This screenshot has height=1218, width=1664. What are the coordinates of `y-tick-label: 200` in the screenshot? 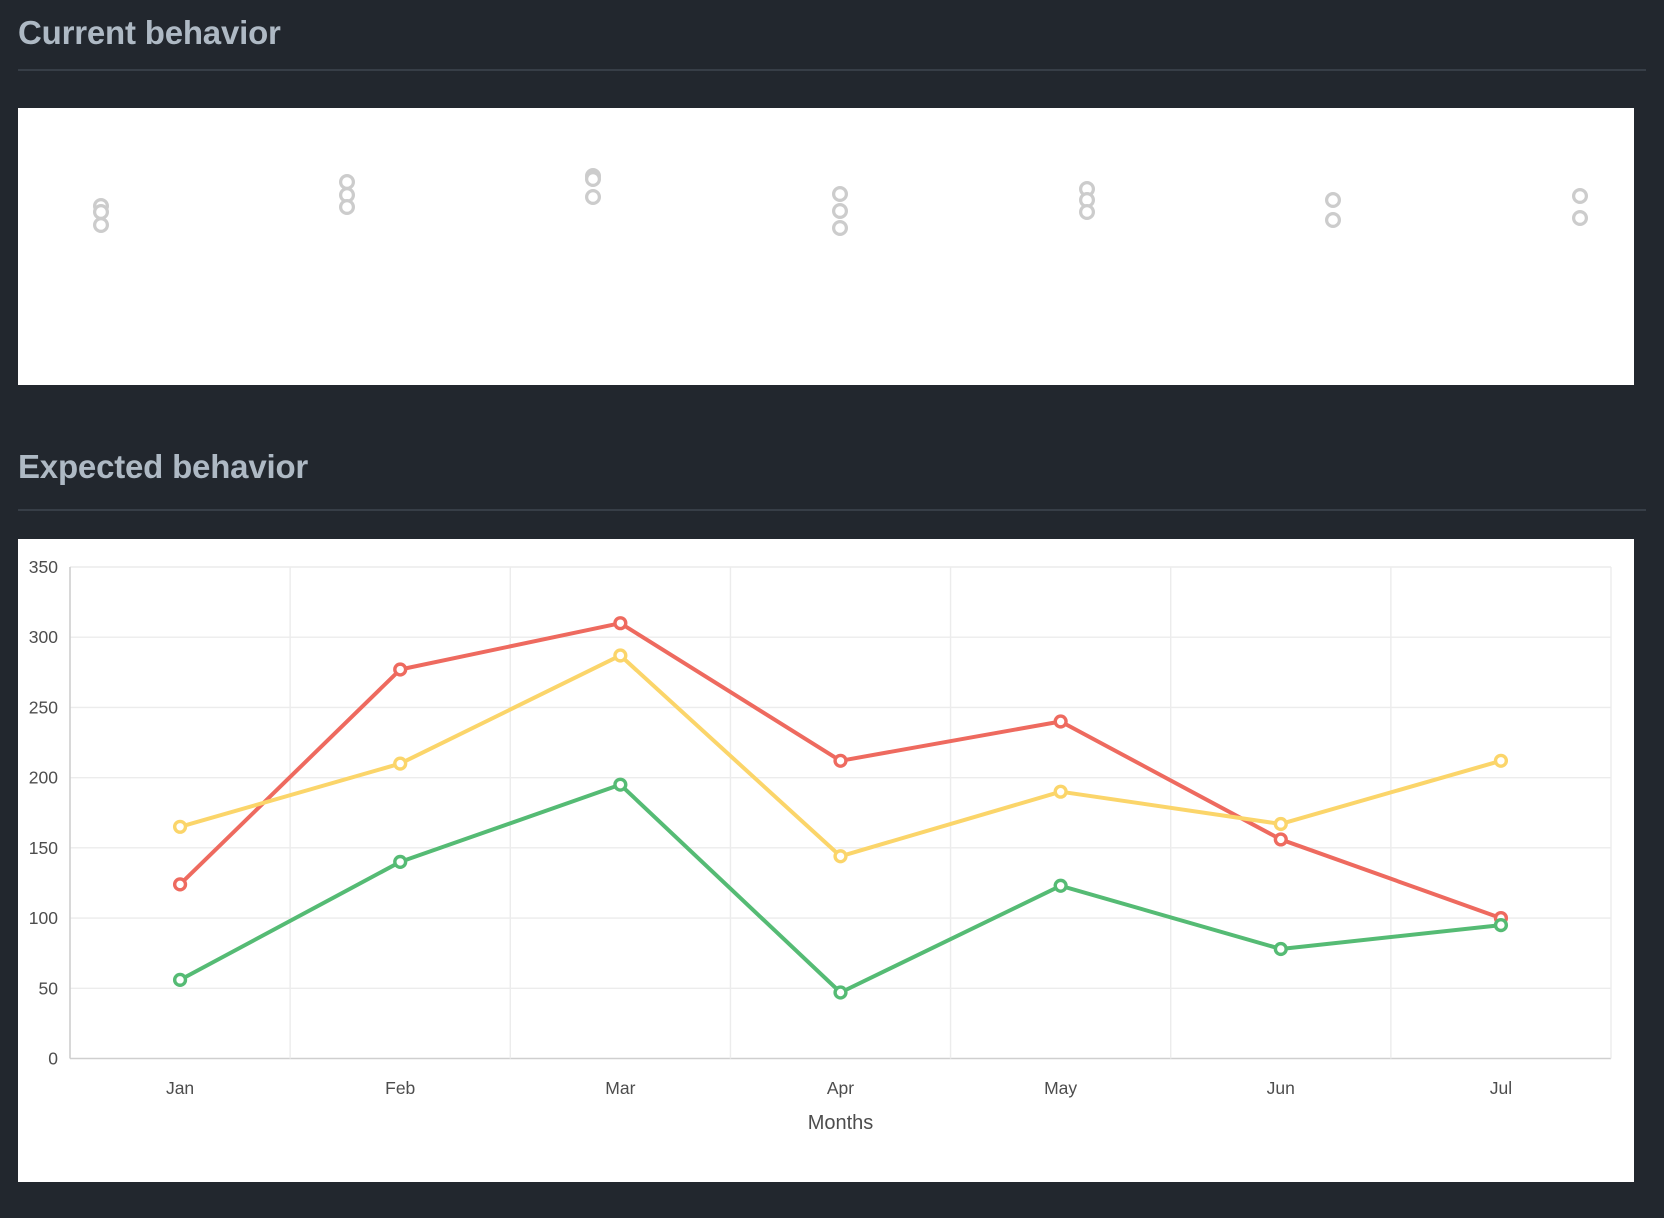 It's located at (43, 778).